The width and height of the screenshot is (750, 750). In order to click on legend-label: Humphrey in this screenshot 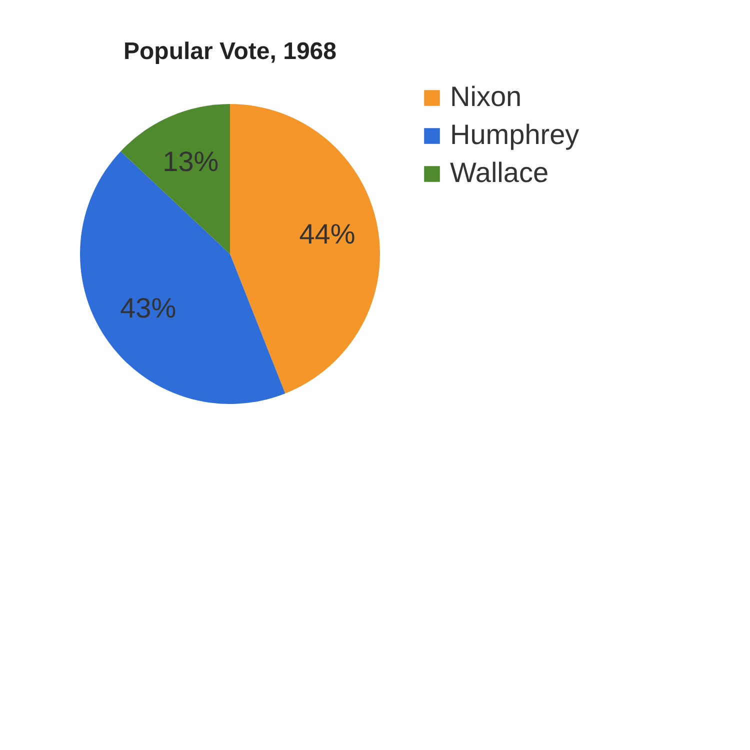, I will do `click(515, 134)`.